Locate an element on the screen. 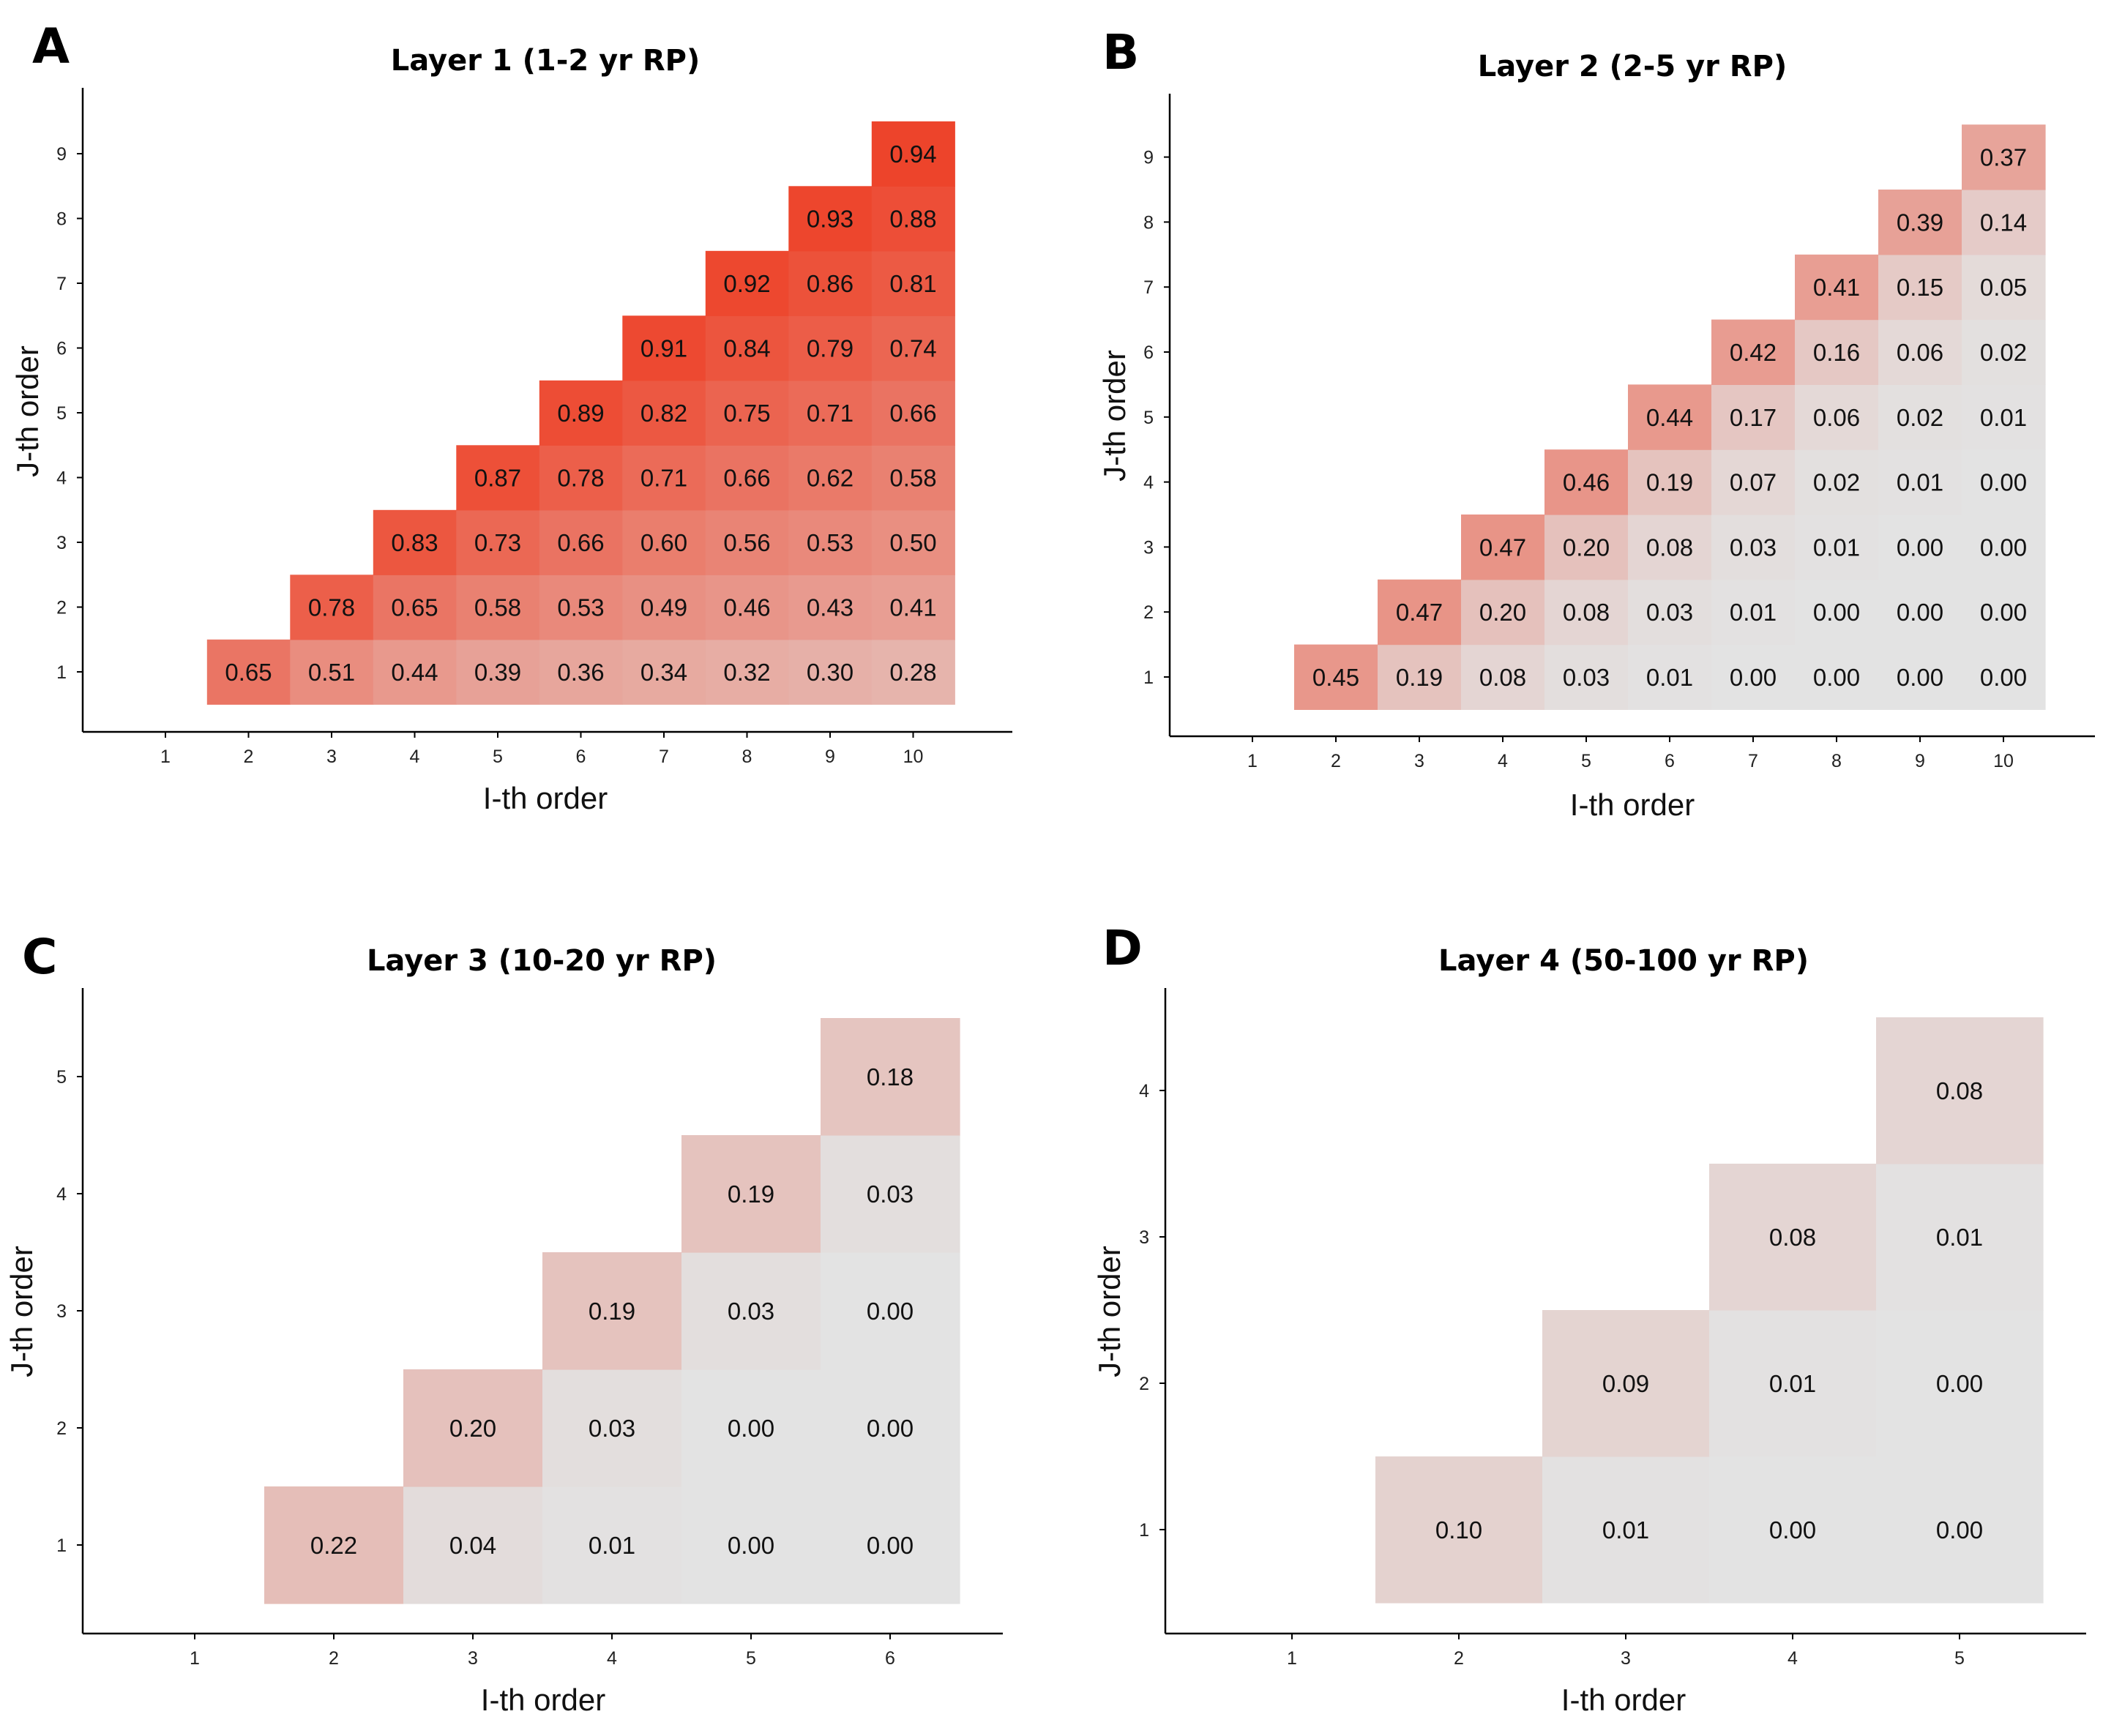 The width and height of the screenshot is (2103, 1736). panel-letter-a: A is located at coordinates (51, 46).